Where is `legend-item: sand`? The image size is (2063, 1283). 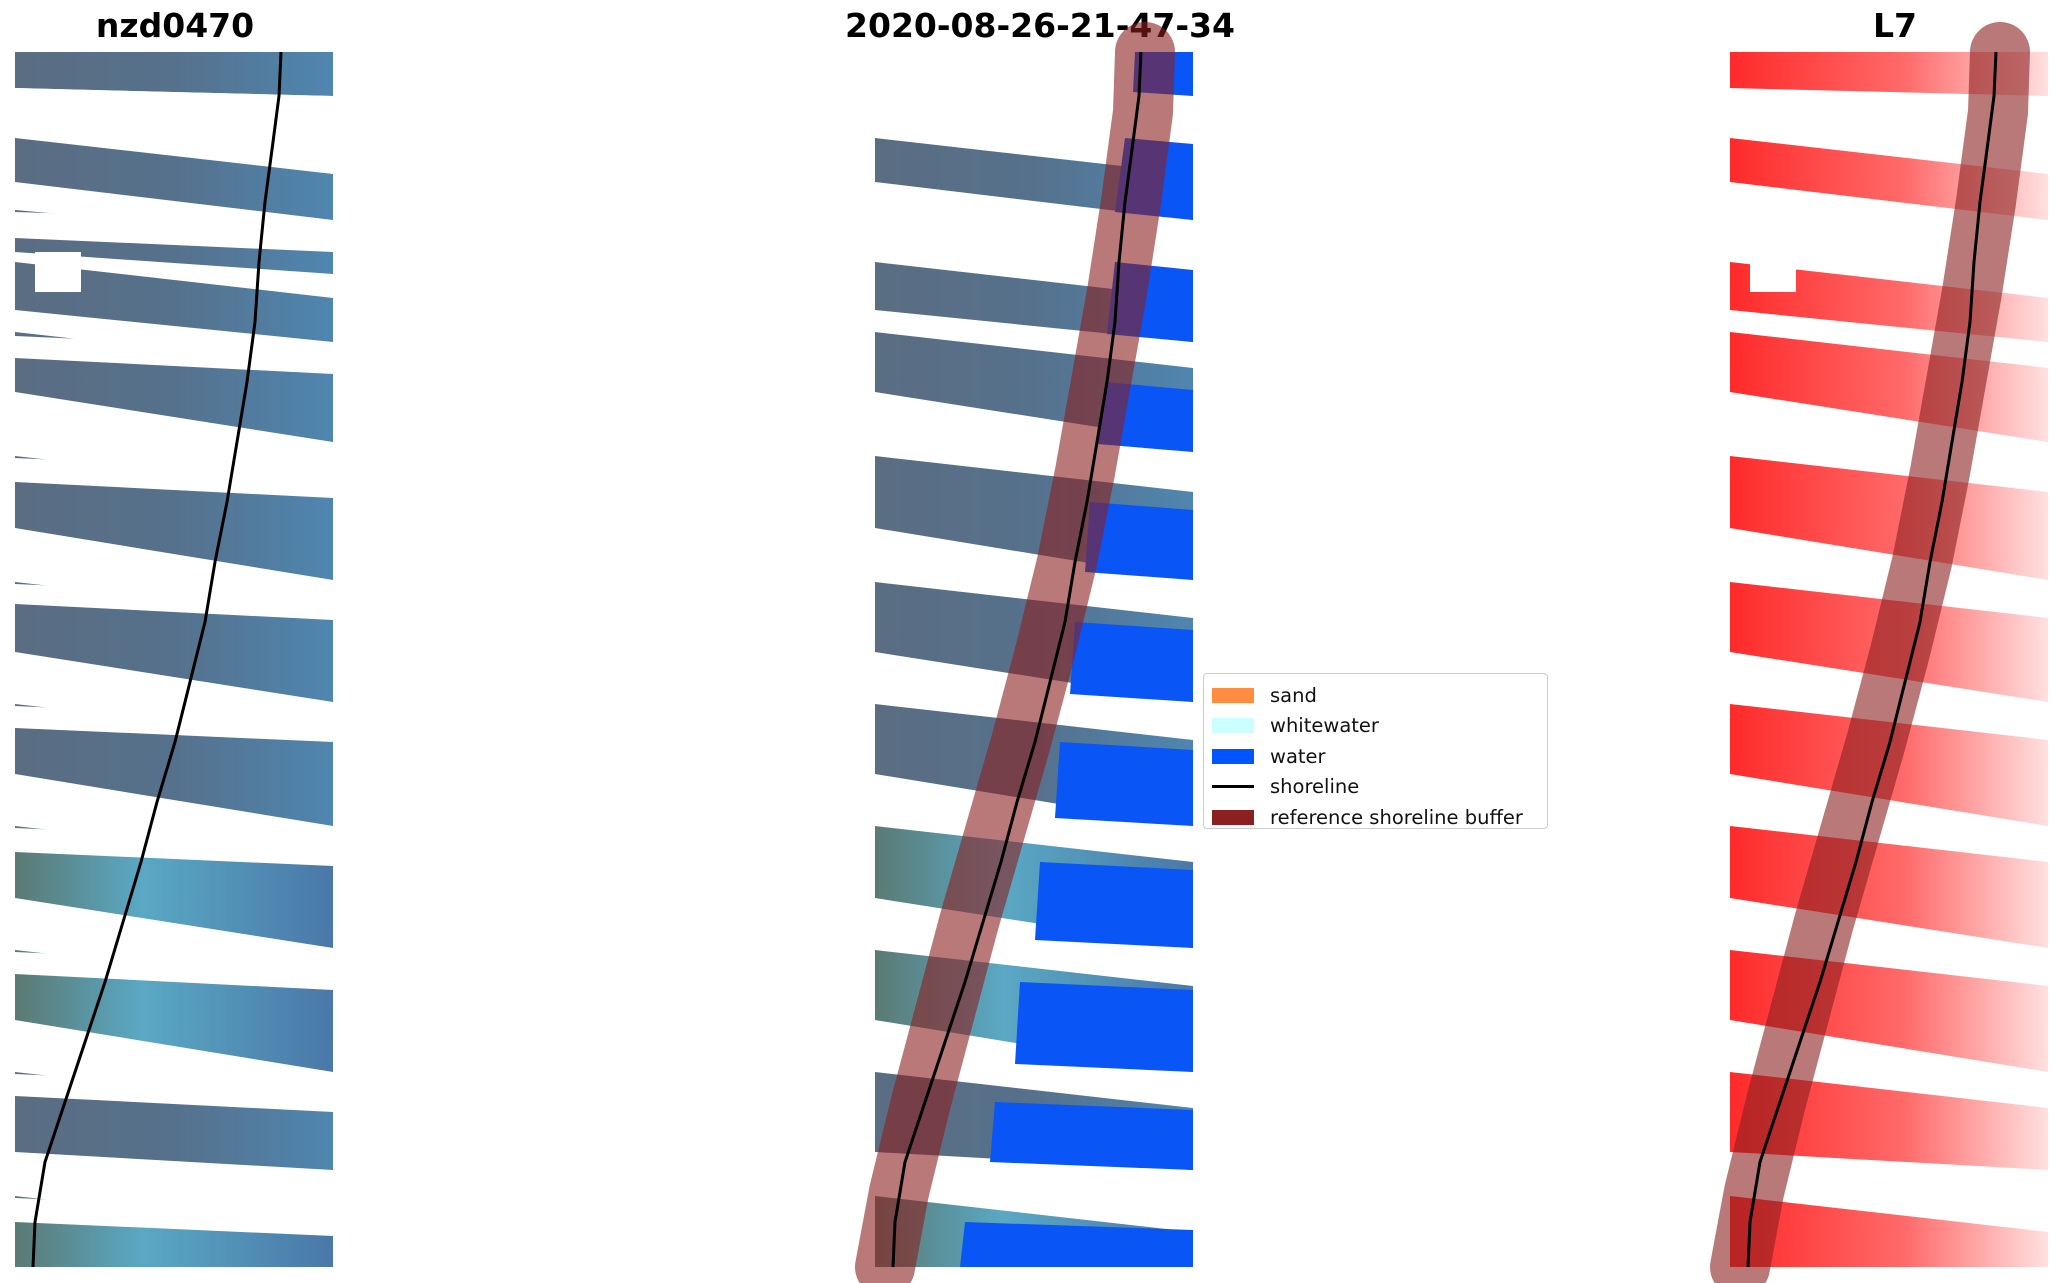
legend-item: sand is located at coordinates (1379, 695).